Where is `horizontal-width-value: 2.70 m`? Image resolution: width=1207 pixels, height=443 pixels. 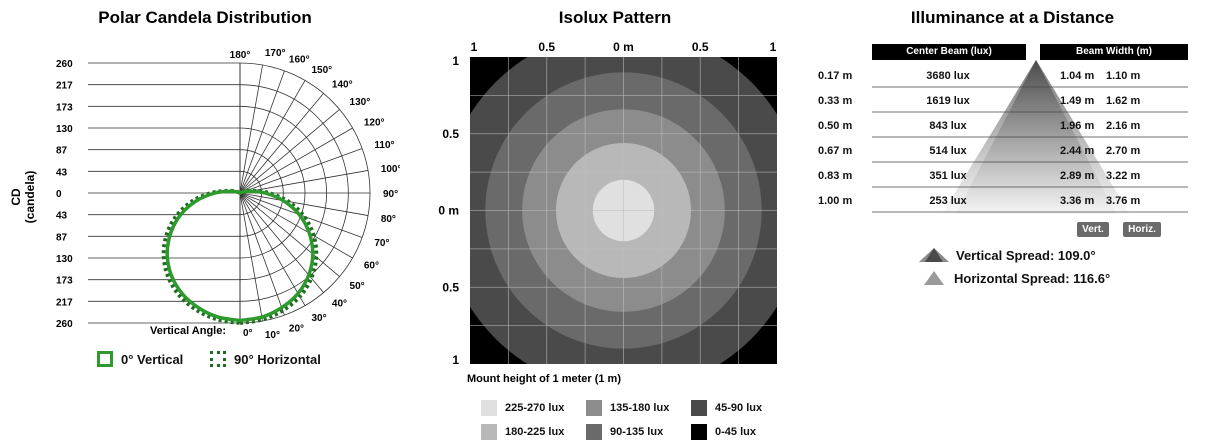 horizontal-width-value: 2.70 m is located at coordinates (1123, 151).